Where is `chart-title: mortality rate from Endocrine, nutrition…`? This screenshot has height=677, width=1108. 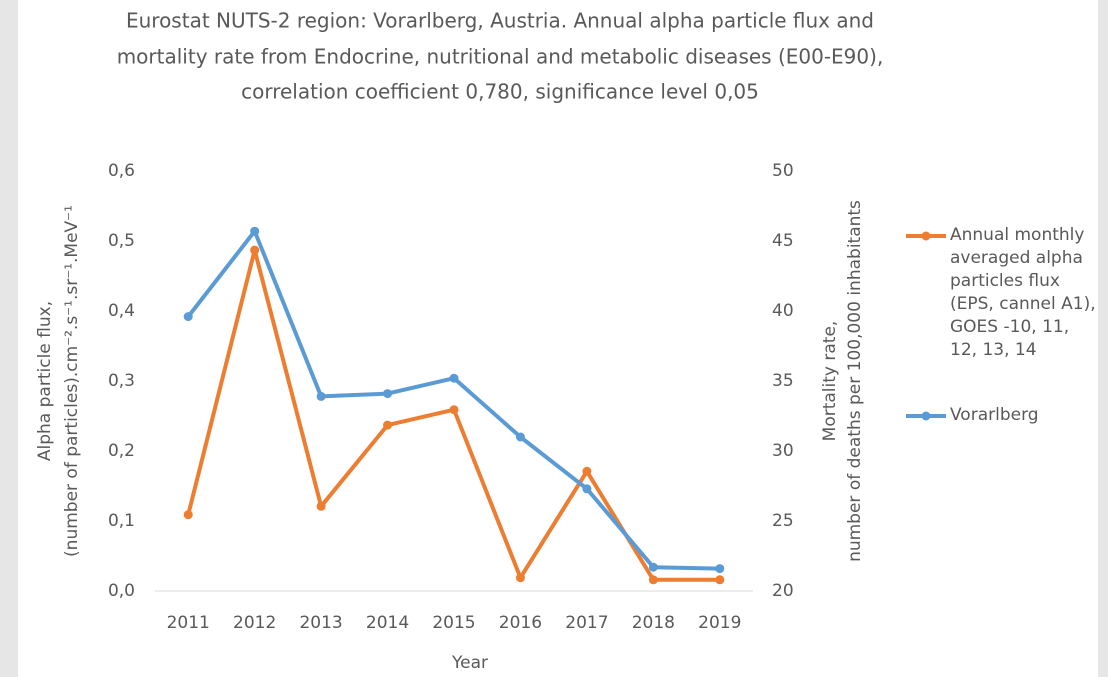
chart-title: mortality rate from Endocrine, nutrition… is located at coordinates (500, 57).